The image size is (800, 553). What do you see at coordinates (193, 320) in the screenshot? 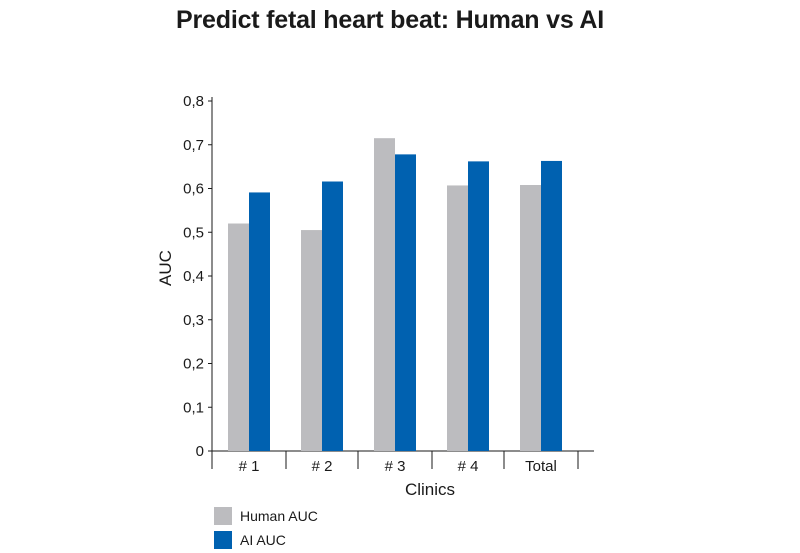
I see `y-tick-label: 0,3` at bounding box center [193, 320].